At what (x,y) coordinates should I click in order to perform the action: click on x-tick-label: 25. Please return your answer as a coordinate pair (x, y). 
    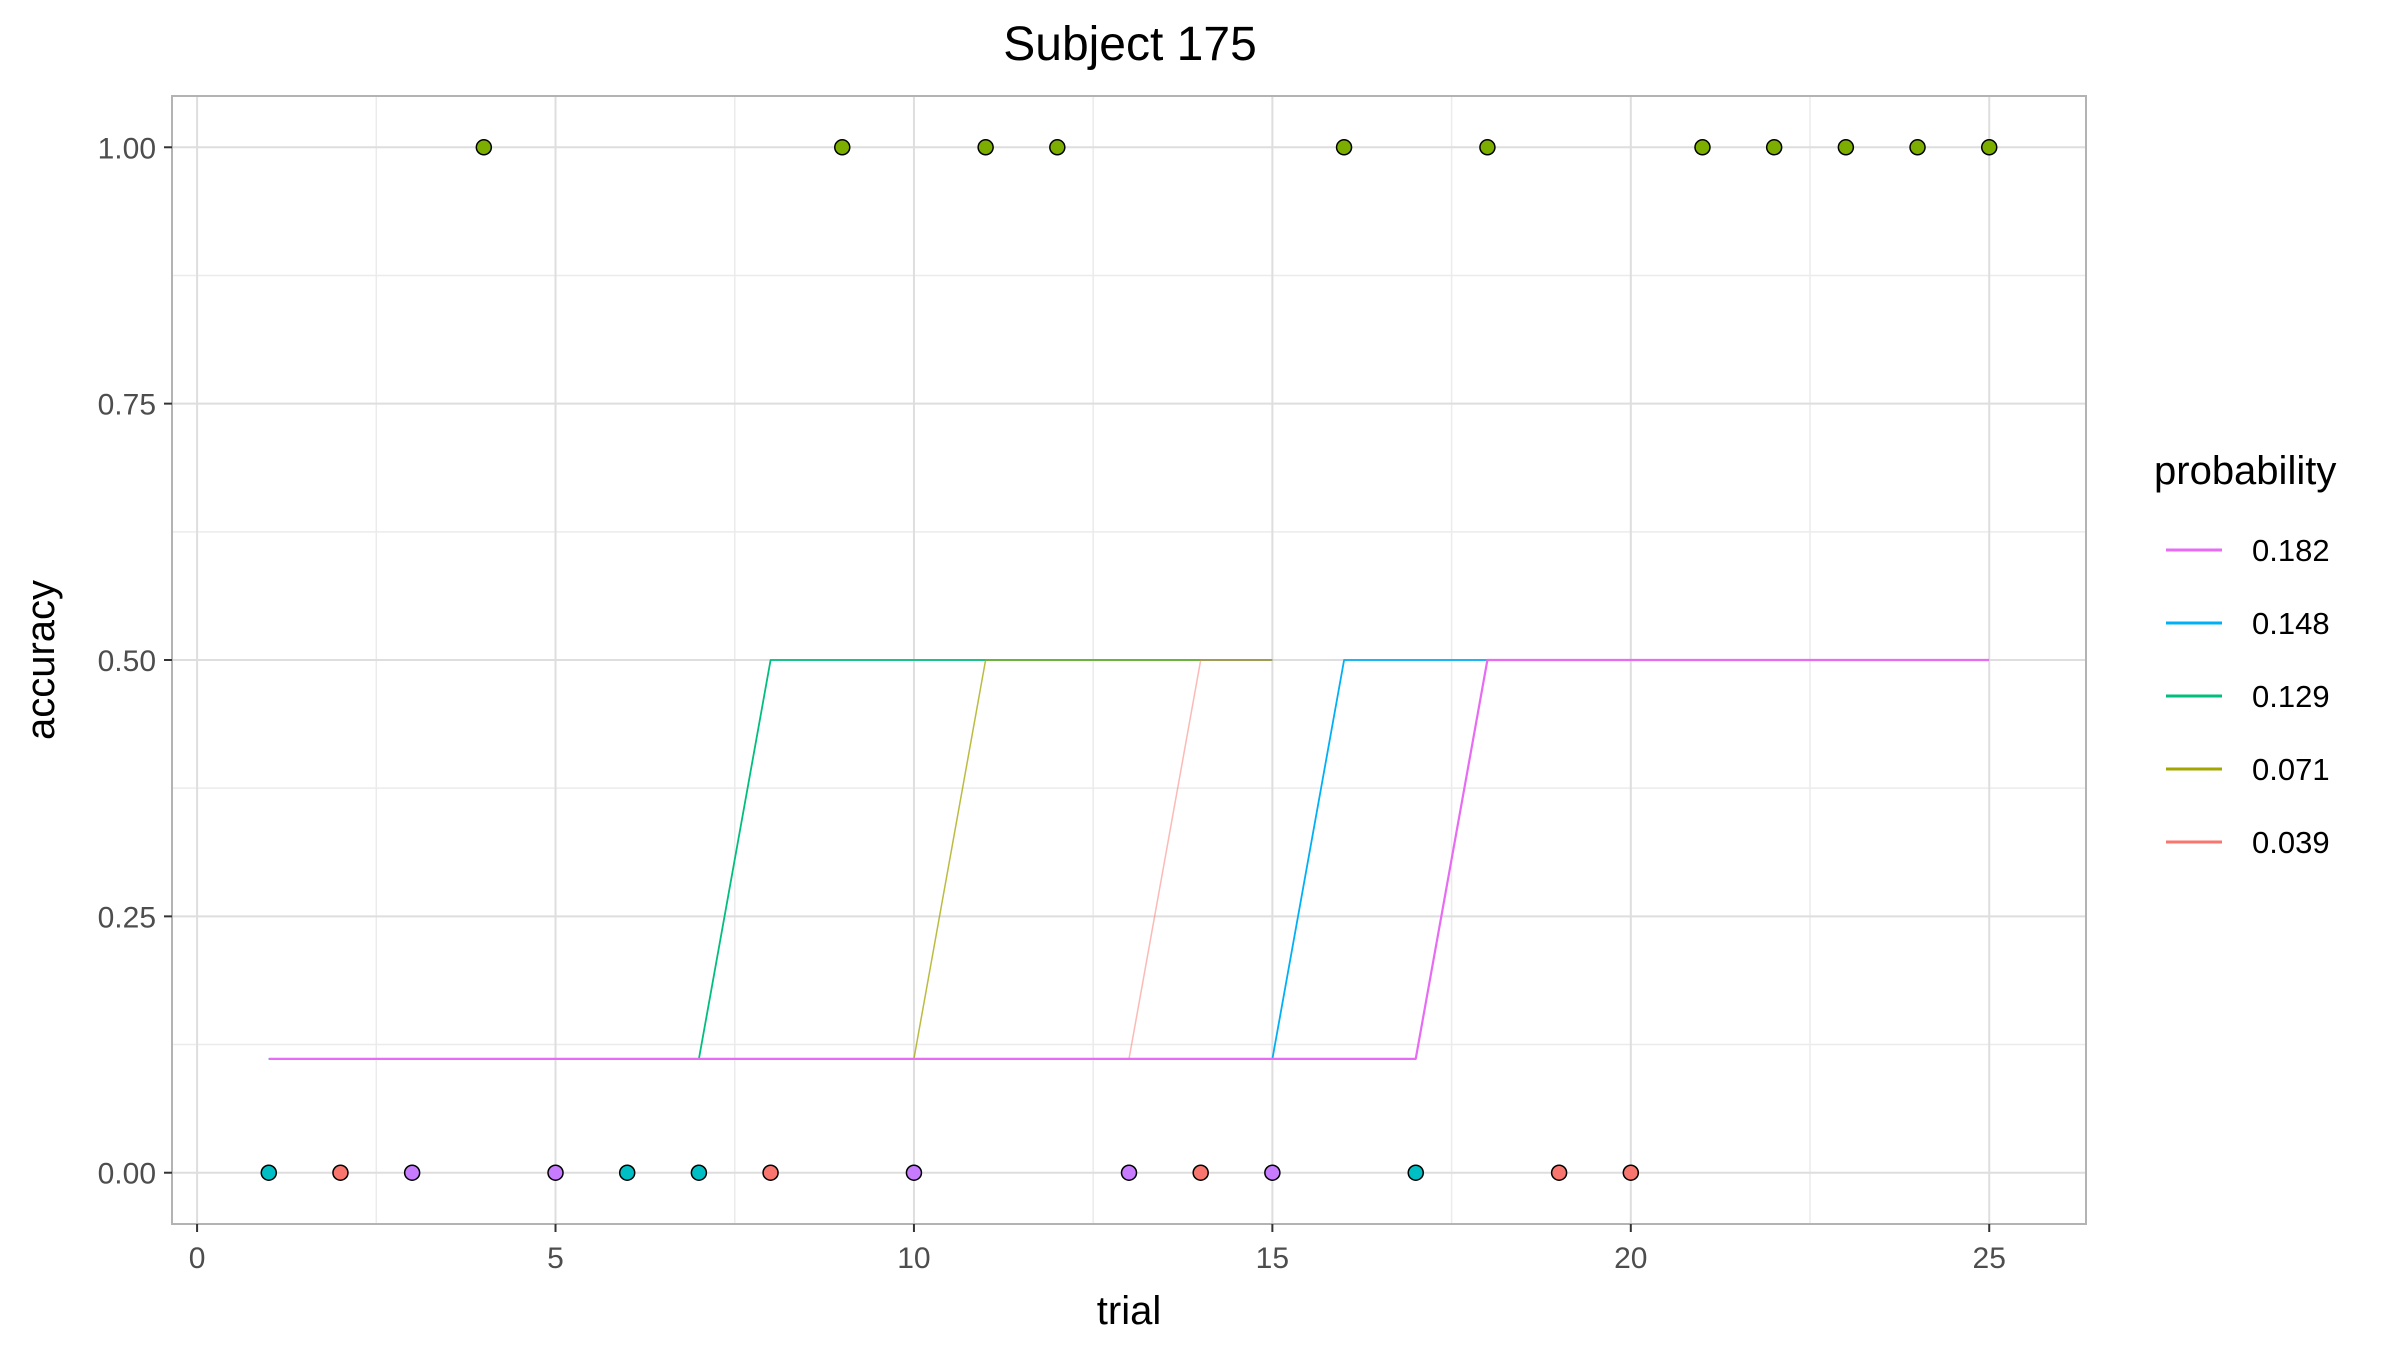
    Looking at the image, I should click on (1989, 1258).